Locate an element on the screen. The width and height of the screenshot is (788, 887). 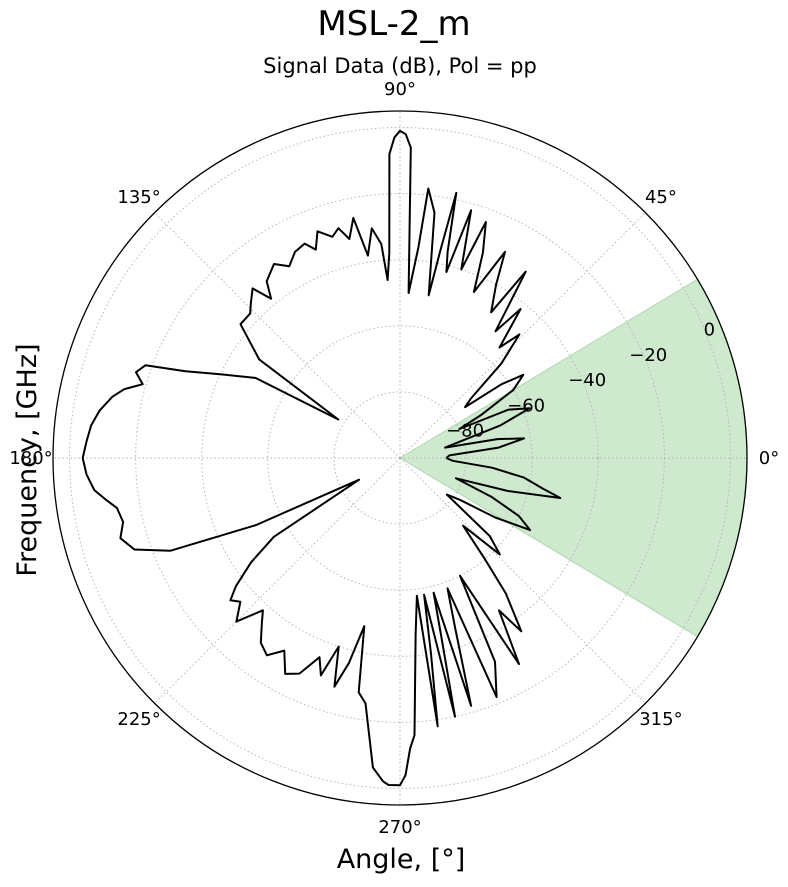
angle-tick-label: 90° is located at coordinates (400, 89).